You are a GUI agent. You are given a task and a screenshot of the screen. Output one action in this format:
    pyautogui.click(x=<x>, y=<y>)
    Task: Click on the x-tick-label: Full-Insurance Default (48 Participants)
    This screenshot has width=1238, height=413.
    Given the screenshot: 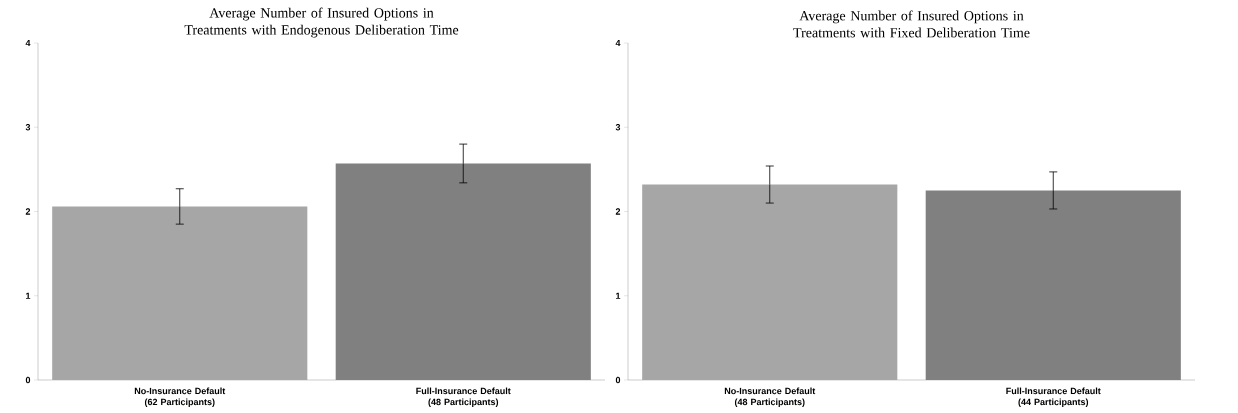 What is the action you would take?
    pyautogui.click(x=463, y=397)
    